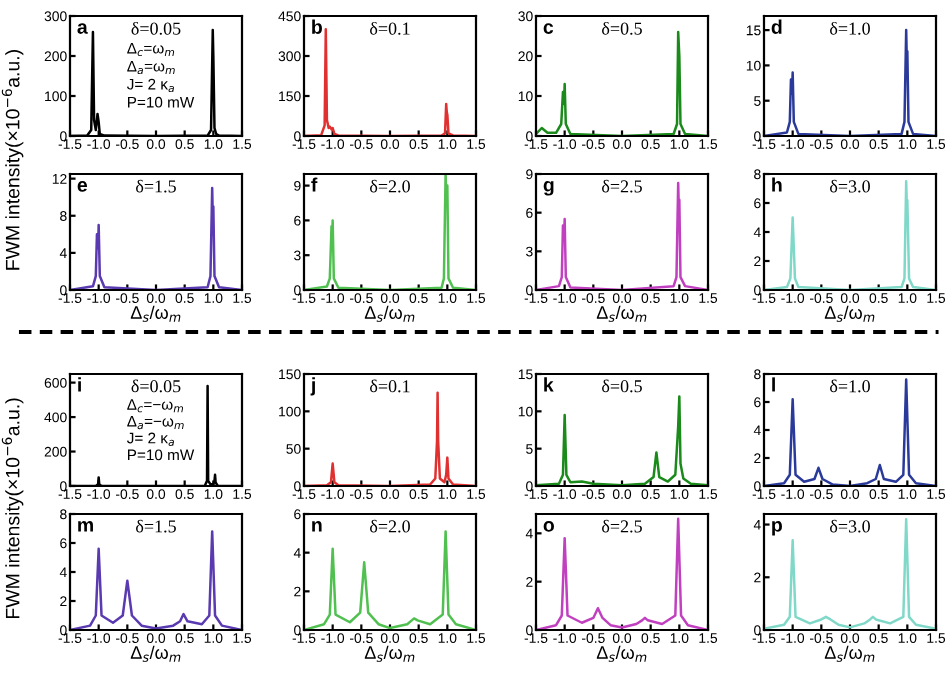  What do you see at coordinates (85, 526) in the screenshot?
I see `annotation: m` at bounding box center [85, 526].